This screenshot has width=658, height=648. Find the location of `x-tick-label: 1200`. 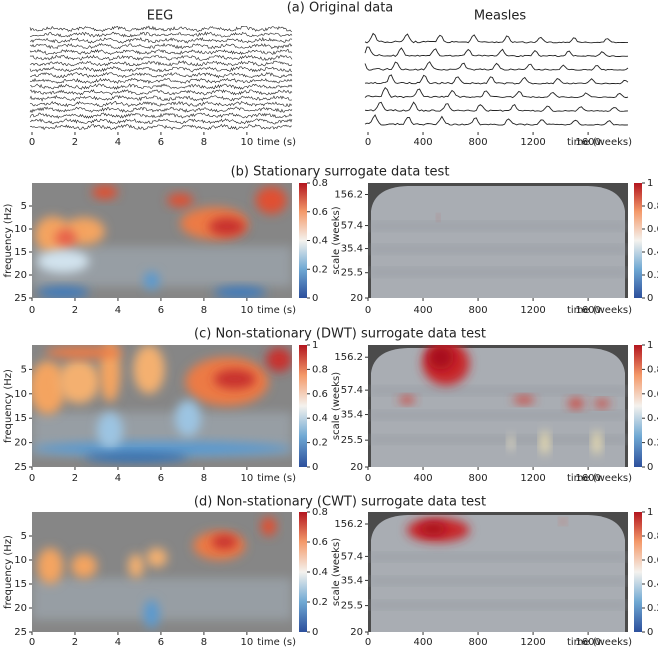

x-tick-label: 1200 is located at coordinates (532, 642).